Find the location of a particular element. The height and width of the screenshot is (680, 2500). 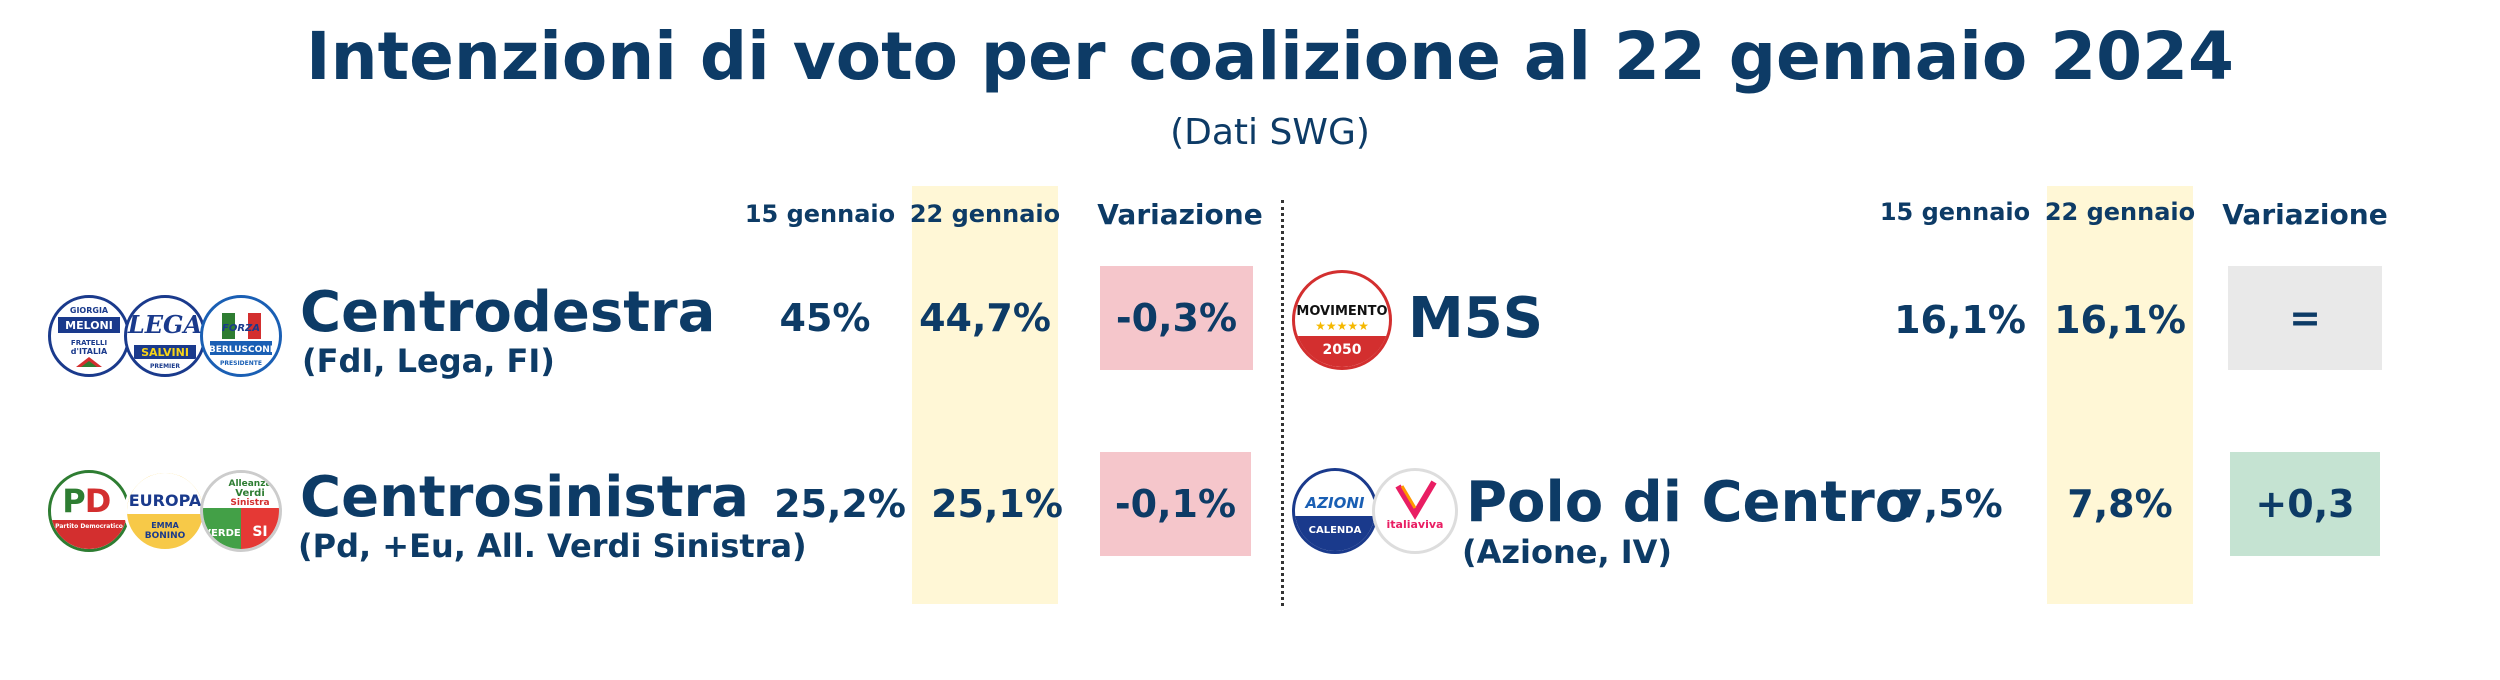

svg-text: SI is located at coordinates (259, 532).